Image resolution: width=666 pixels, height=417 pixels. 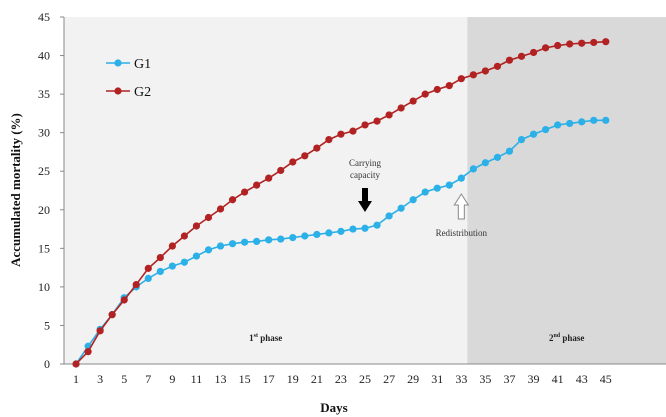 I want to click on y-tick-label: 0, so click(x=47, y=364).